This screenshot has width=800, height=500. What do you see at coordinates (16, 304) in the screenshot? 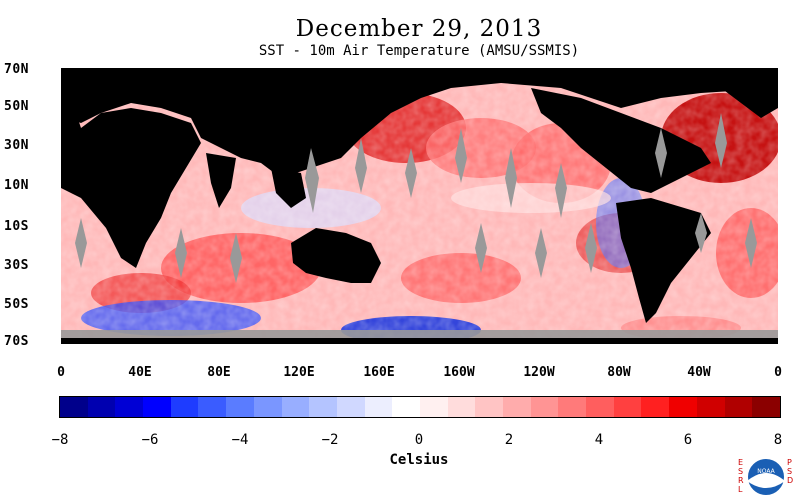
I see `lat-label-50s: 50S` at bounding box center [16, 304].